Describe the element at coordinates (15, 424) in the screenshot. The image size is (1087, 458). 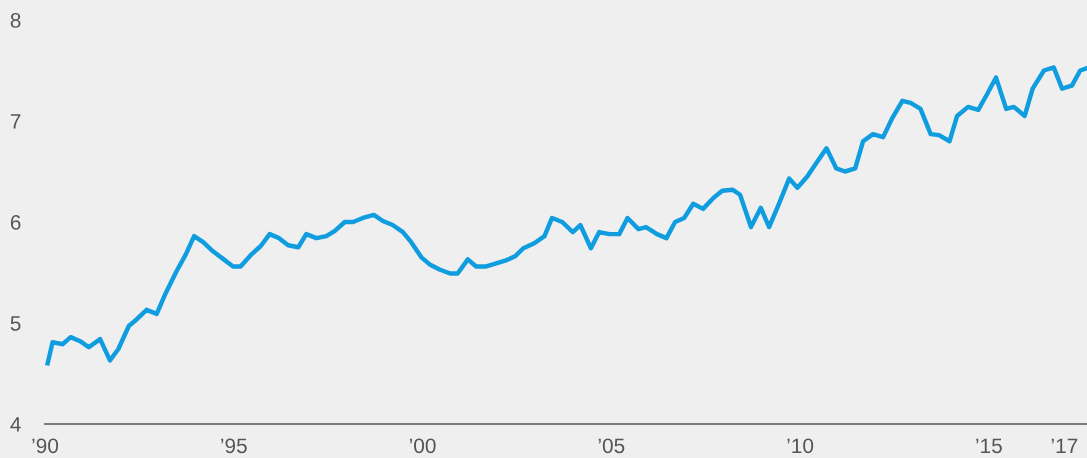
I see `y-tick-label: 4` at that location.